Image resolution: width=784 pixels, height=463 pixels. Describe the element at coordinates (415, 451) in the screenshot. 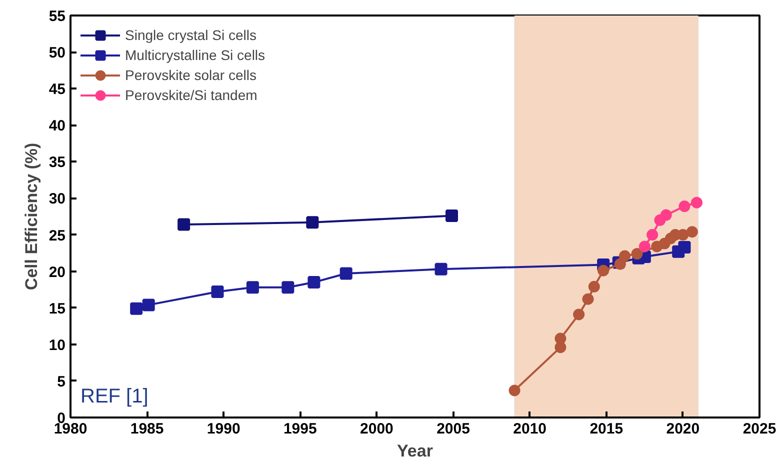

I see `x-axis-title: Year` at that location.